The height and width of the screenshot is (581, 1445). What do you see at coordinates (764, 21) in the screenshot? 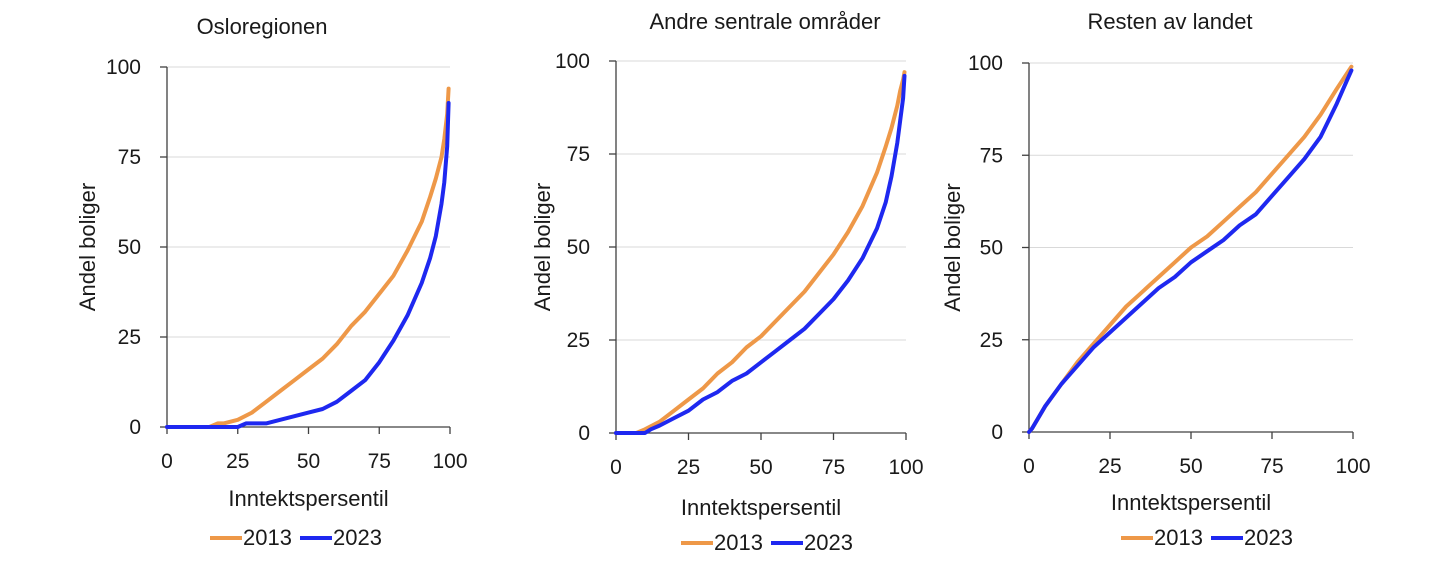
I see `chart-title: Andre sentrale områder` at bounding box center [764, 21].